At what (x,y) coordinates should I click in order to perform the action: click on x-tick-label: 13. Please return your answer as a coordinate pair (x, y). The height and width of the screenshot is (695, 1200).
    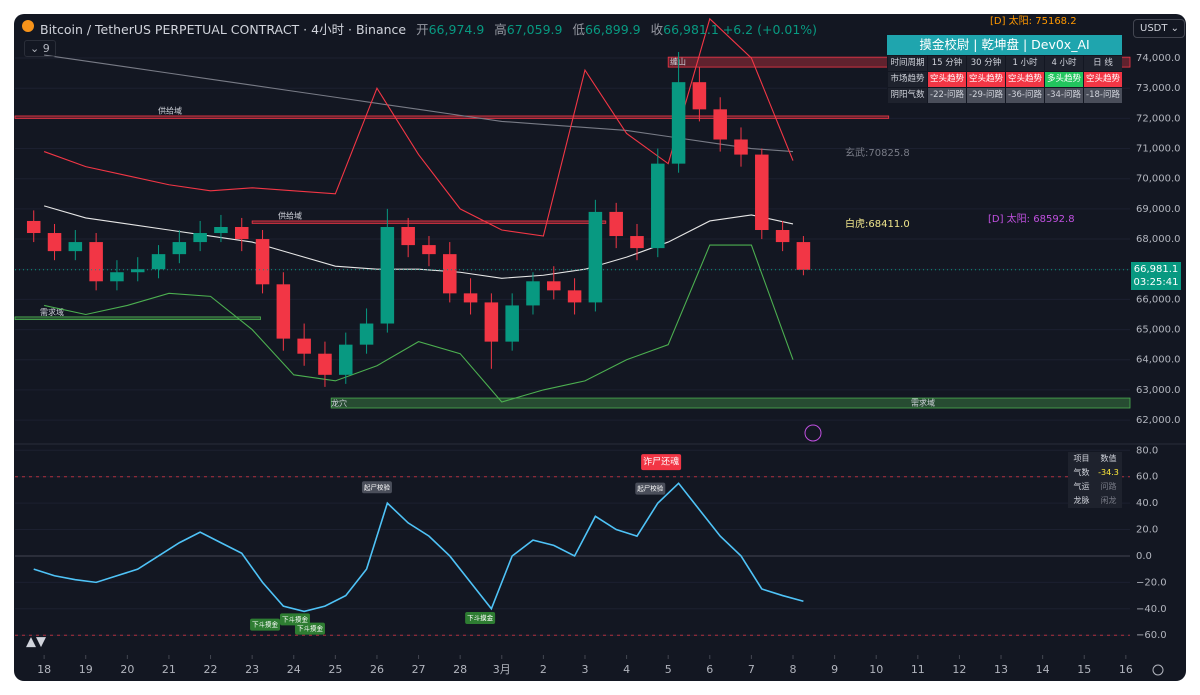
    Looking at the image, I should click on (1001, 669).